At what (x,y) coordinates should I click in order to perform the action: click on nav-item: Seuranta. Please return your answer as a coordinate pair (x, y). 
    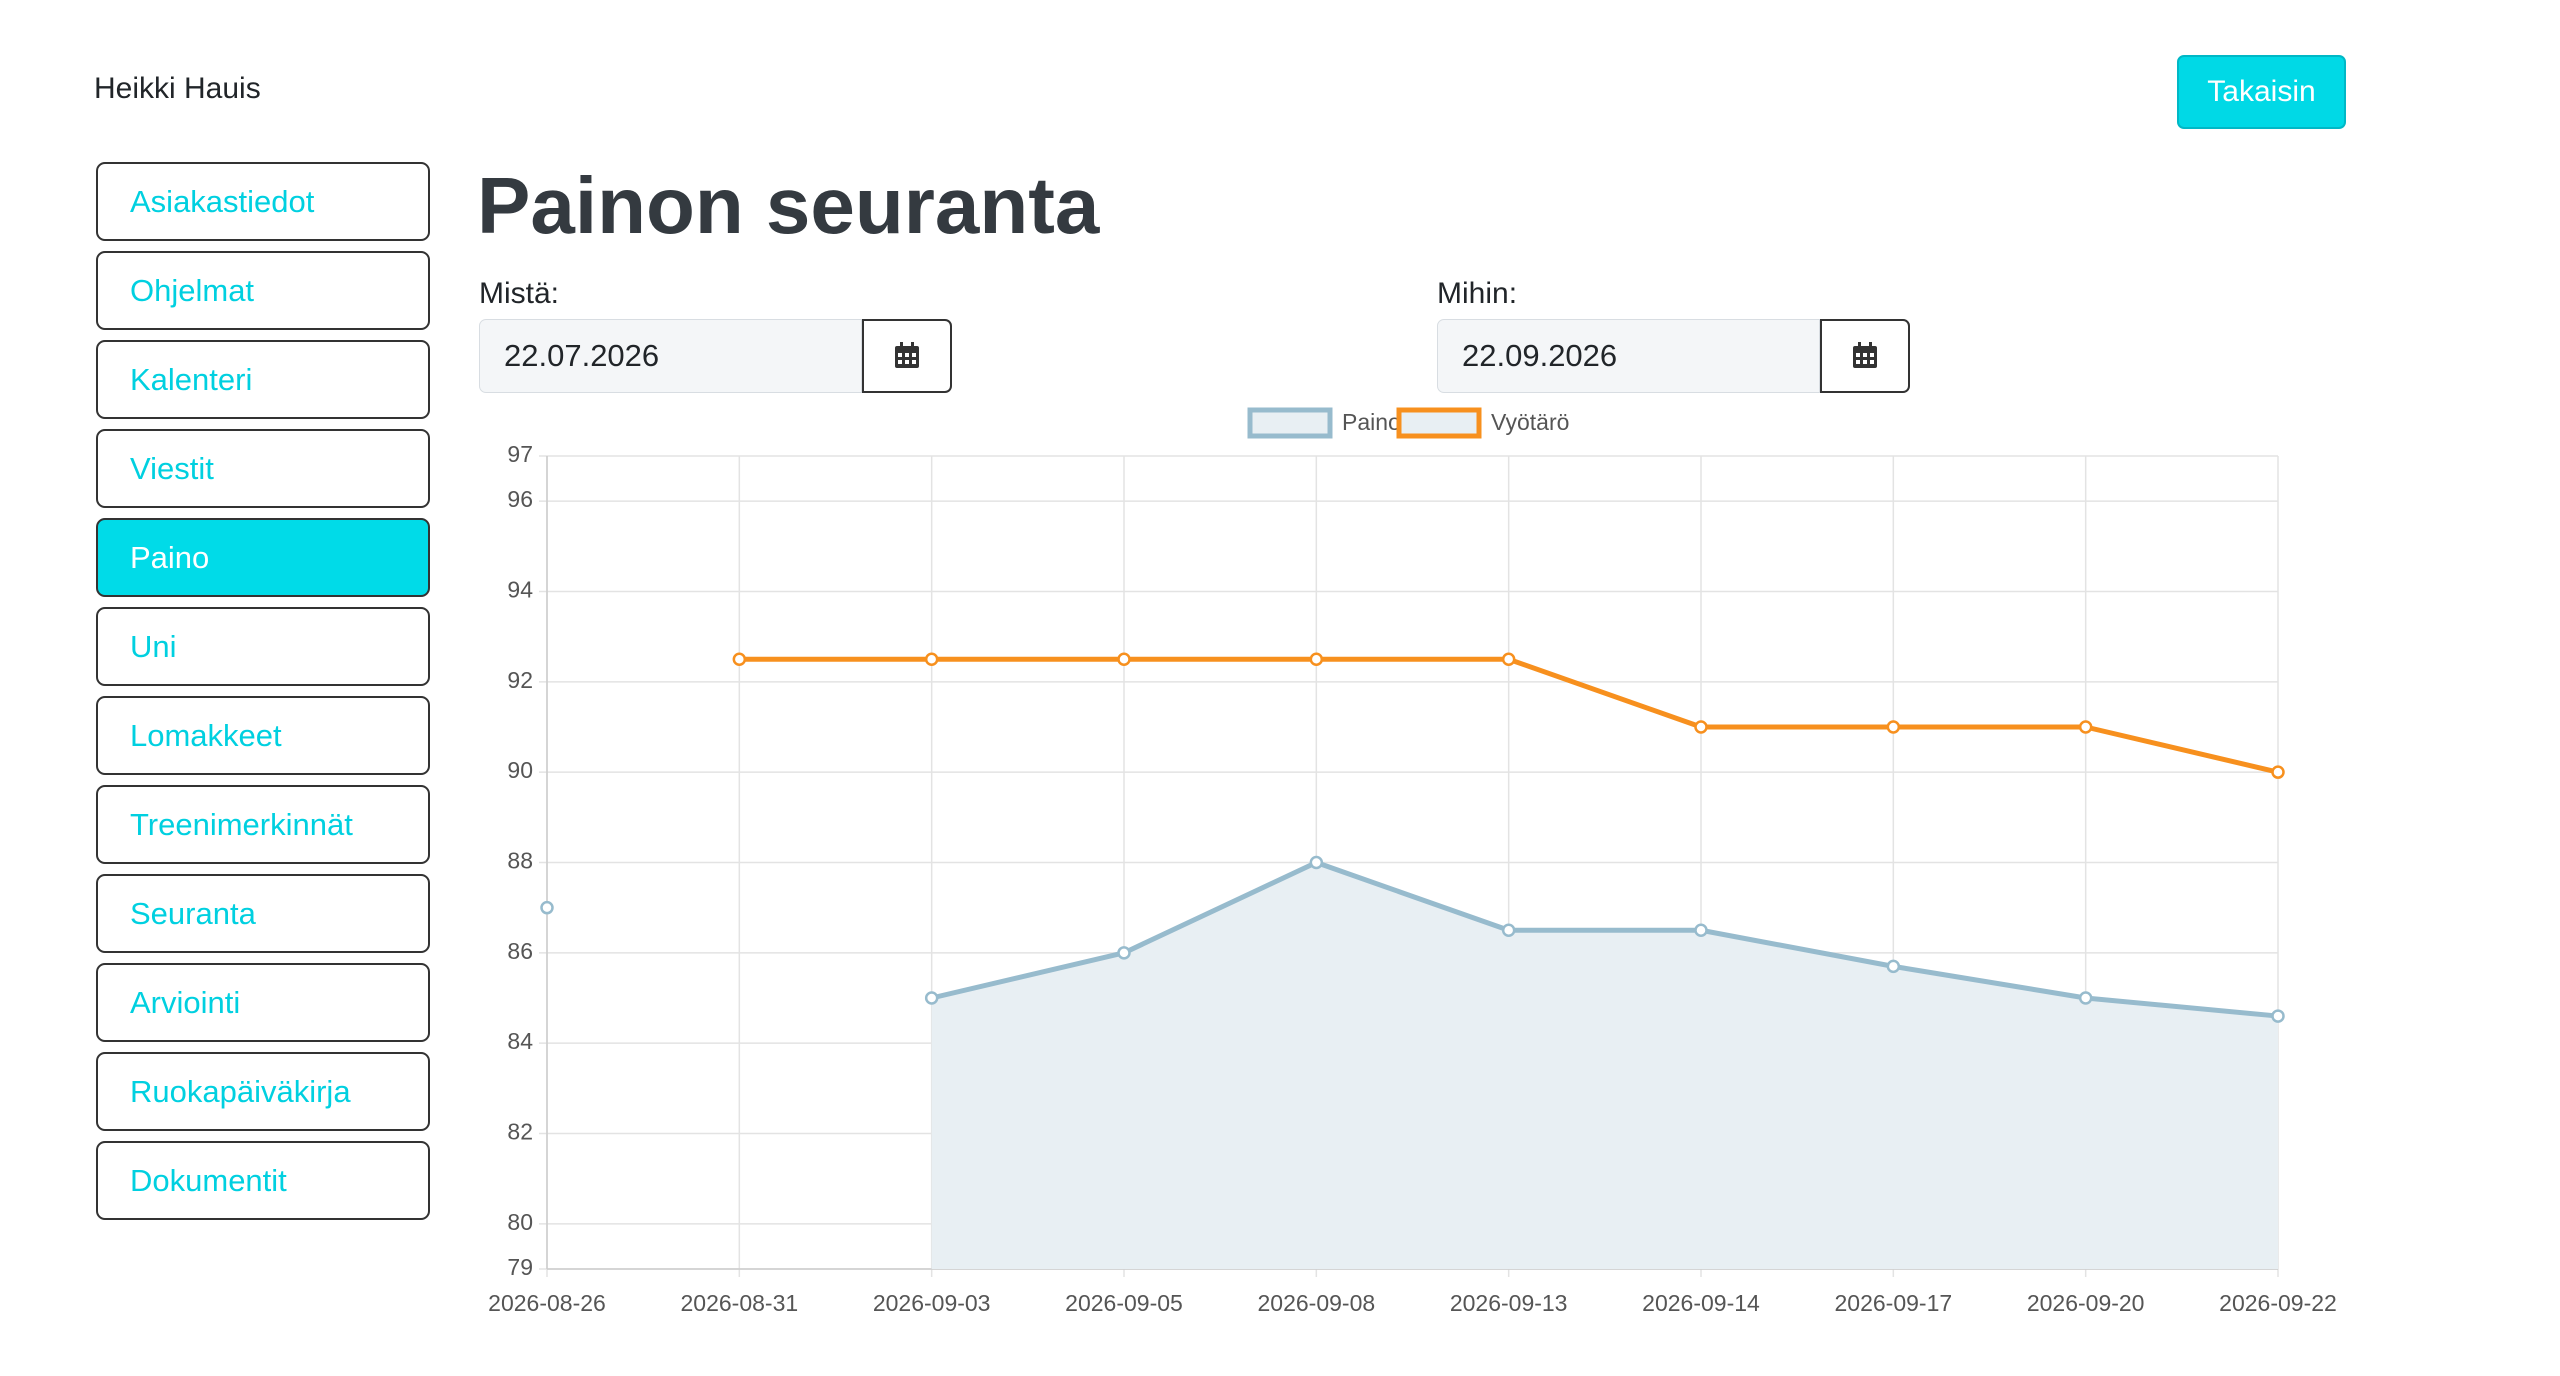
    Looking at the image, I should click on (263, 913).